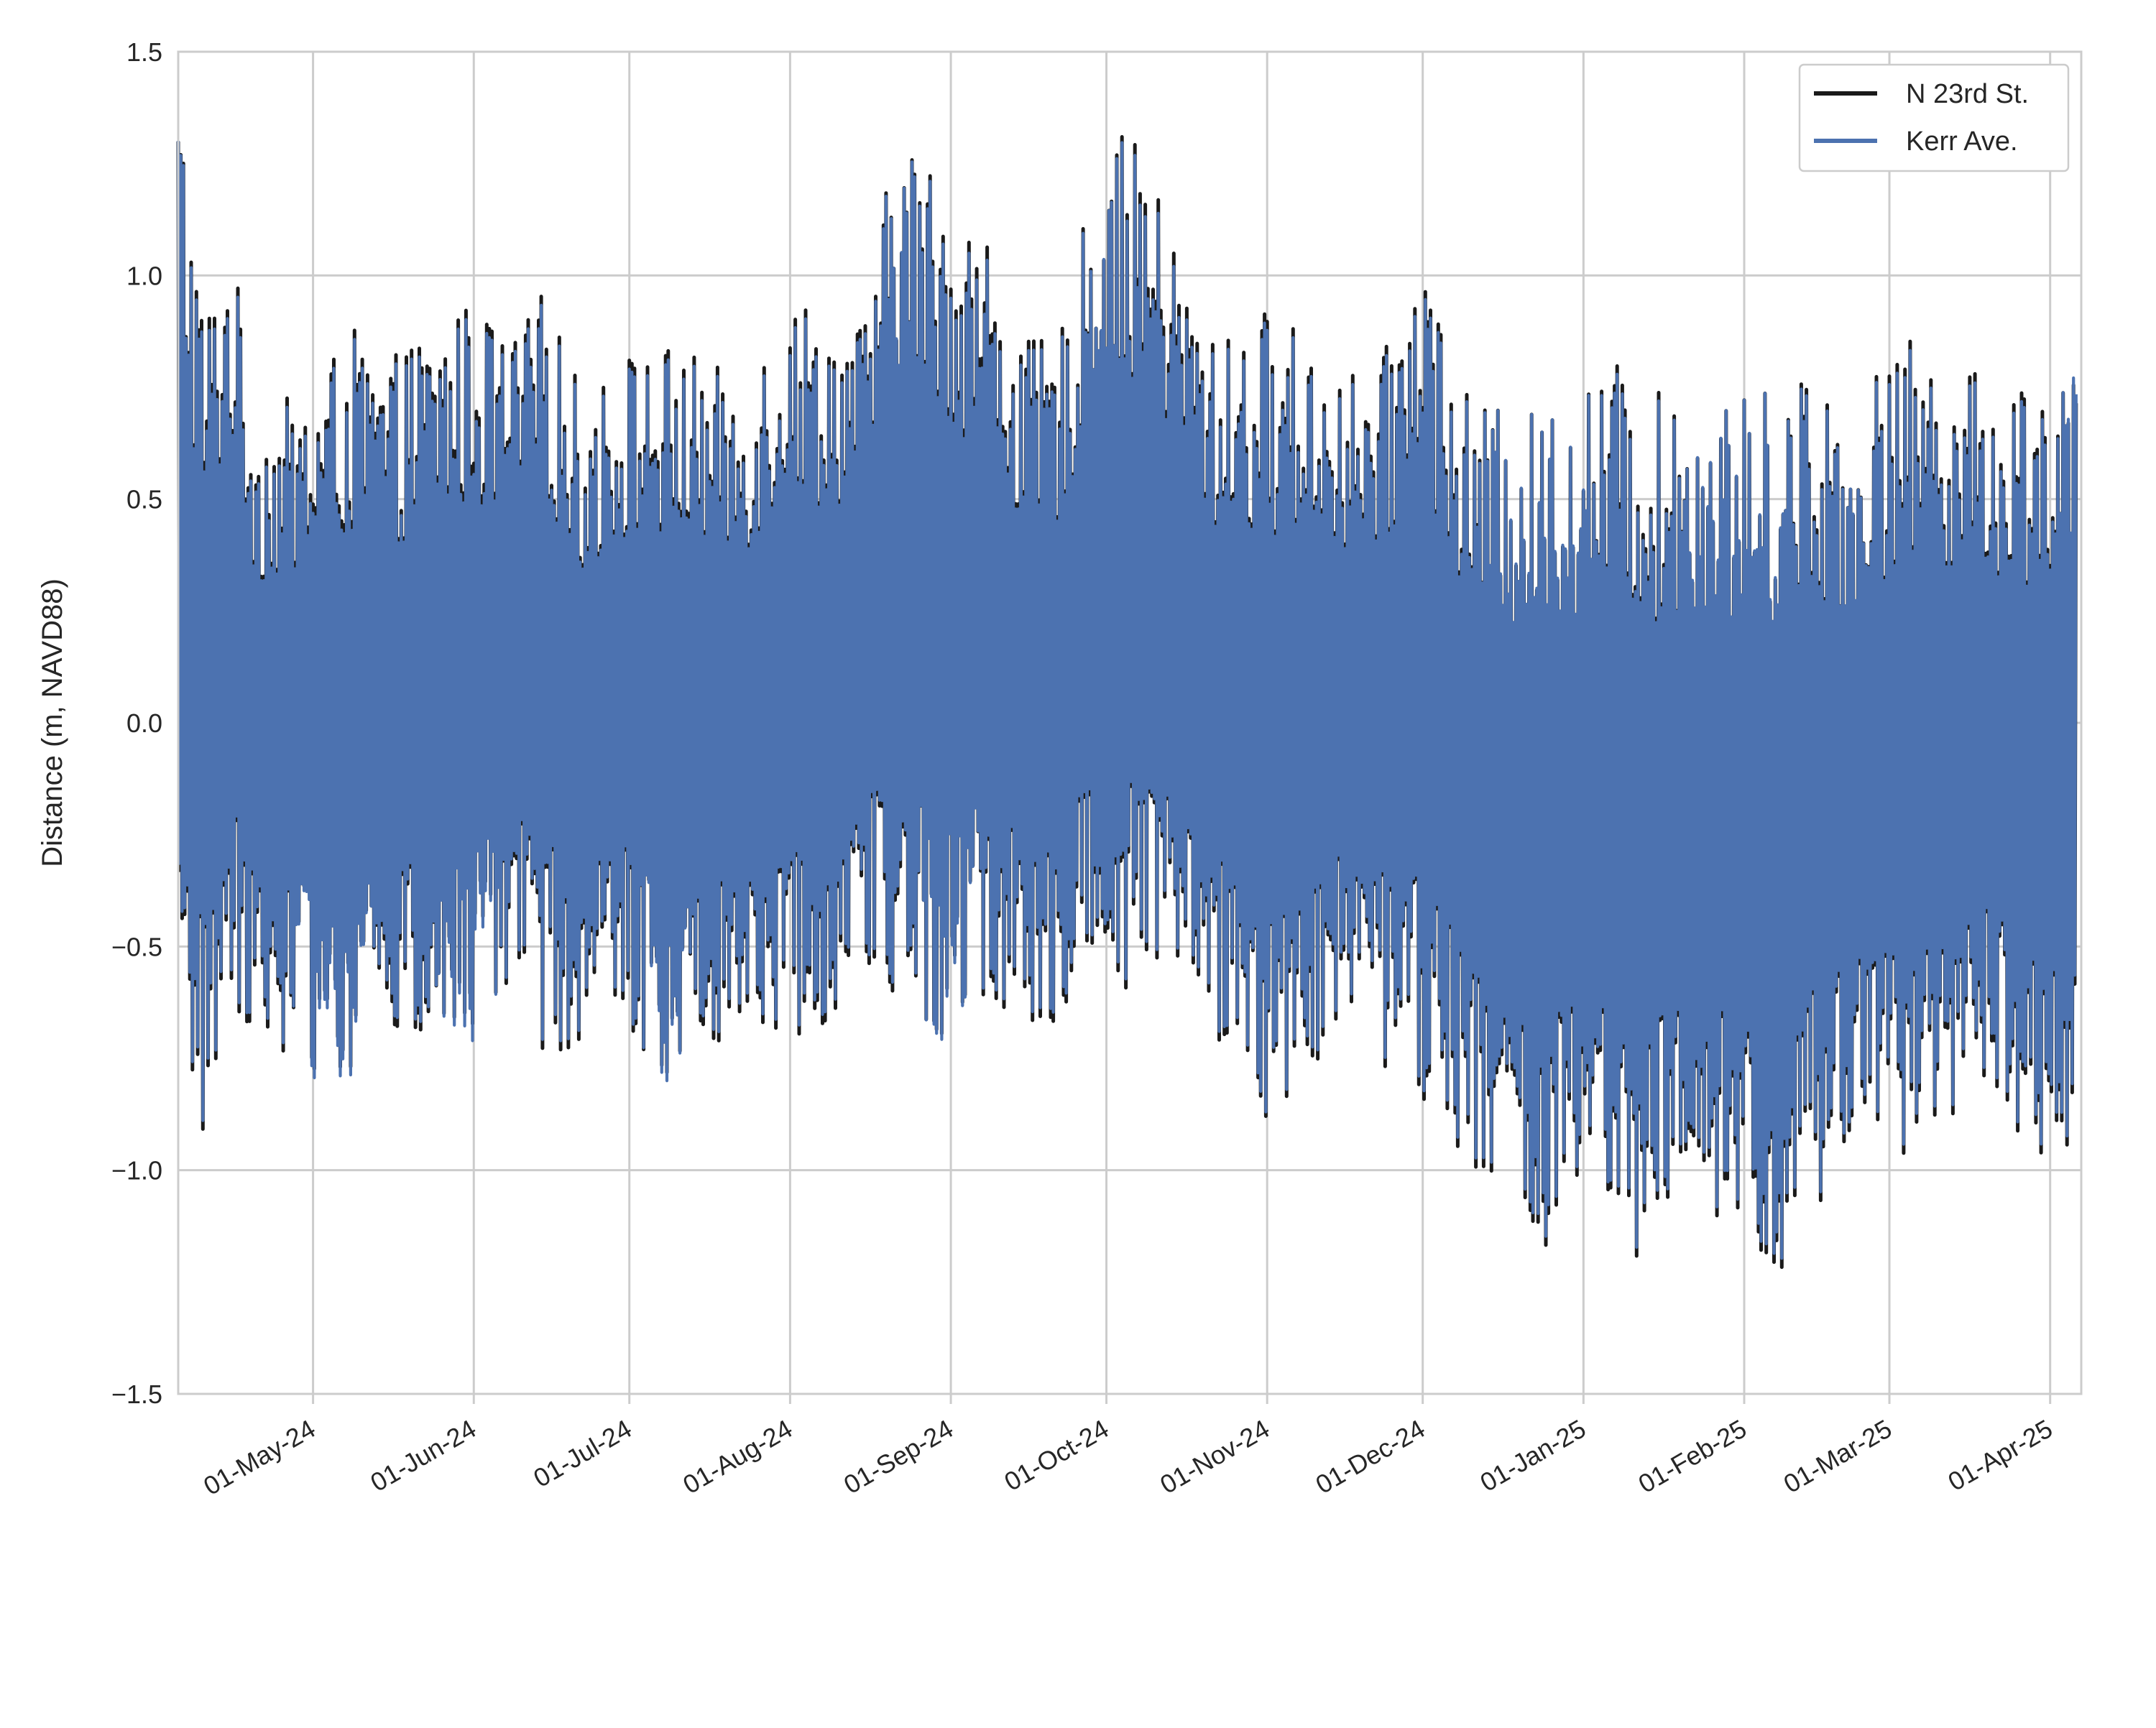 The width and height of the screenshot is (2156, 1728). What do you see at coordinates (1967, 94) in the screenshot?
I see `legend-label-n23rd: N 23rd St.` at bounding box center [1967, 94].